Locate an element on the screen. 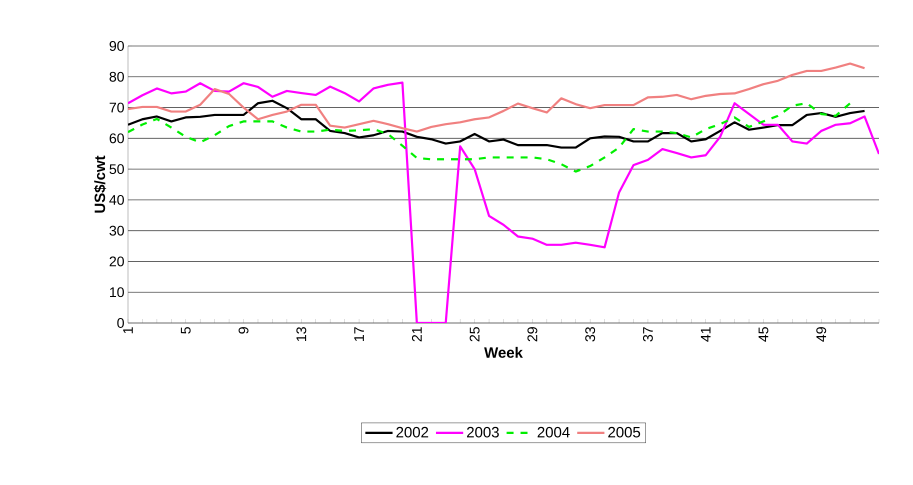  legend-label: 2002 is located at coordinates (412, 432).